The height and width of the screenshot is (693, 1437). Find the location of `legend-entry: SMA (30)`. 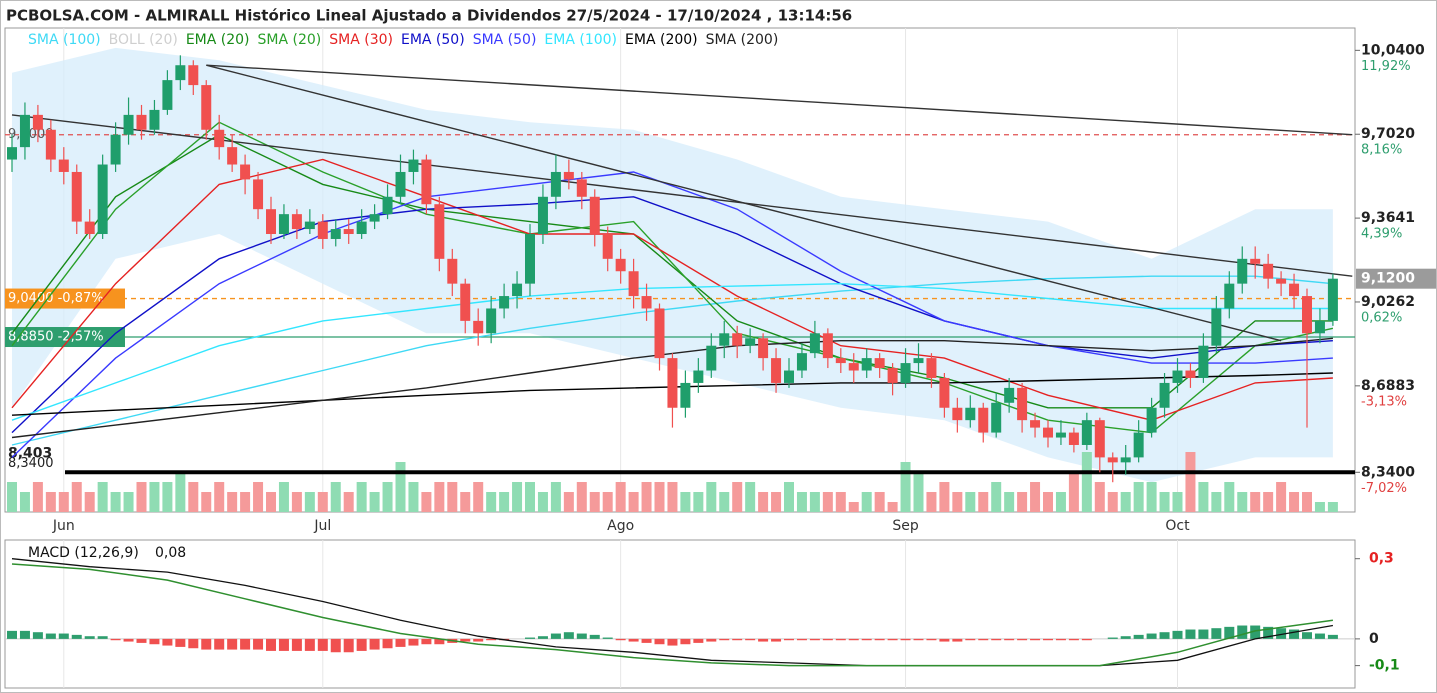

legend-entry: SMA (30) is located at coordinates (361, 40).